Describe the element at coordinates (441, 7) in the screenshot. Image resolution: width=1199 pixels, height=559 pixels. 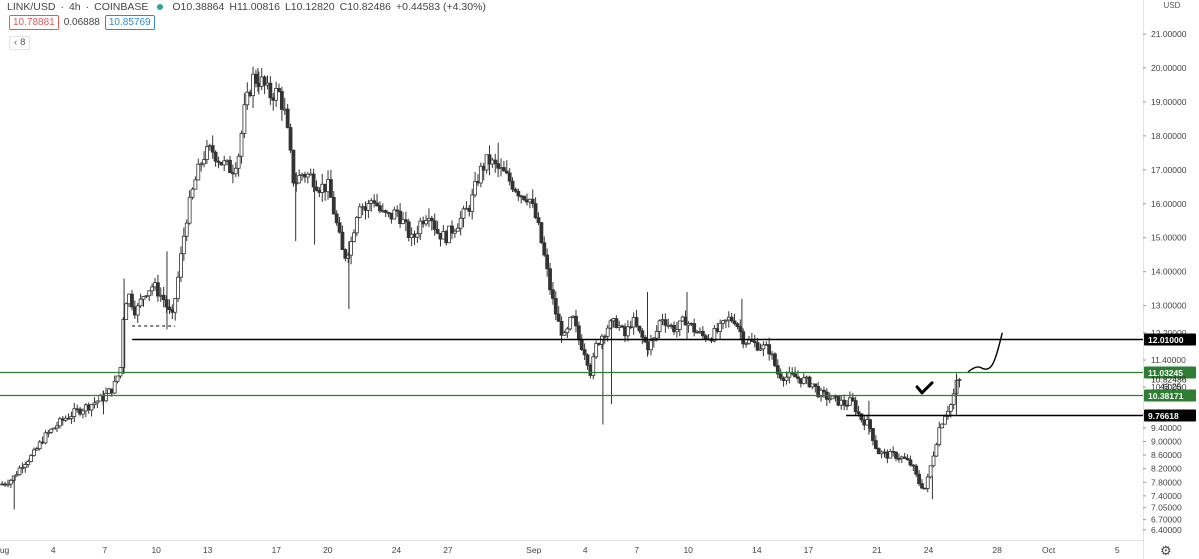
I see `change-value: +0.44583 (+4.30%)` at that location.